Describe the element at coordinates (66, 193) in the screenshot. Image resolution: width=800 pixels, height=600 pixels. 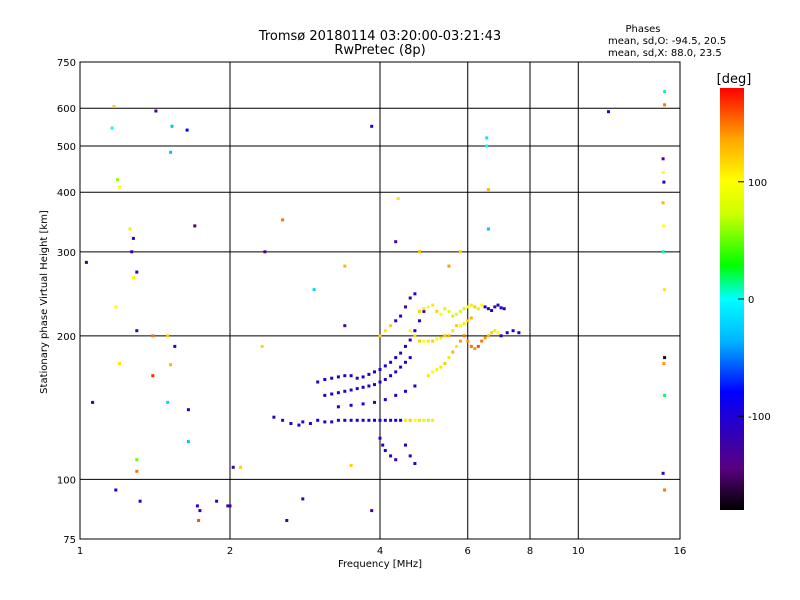
I see `y-tick-label: 400` at that location.